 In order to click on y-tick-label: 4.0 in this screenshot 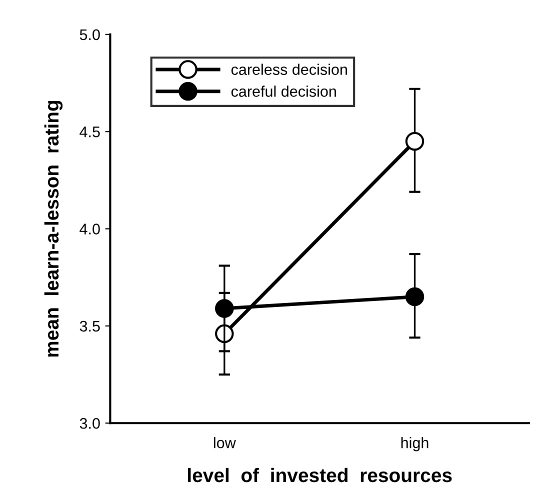, I will do `click(90, 229)`.